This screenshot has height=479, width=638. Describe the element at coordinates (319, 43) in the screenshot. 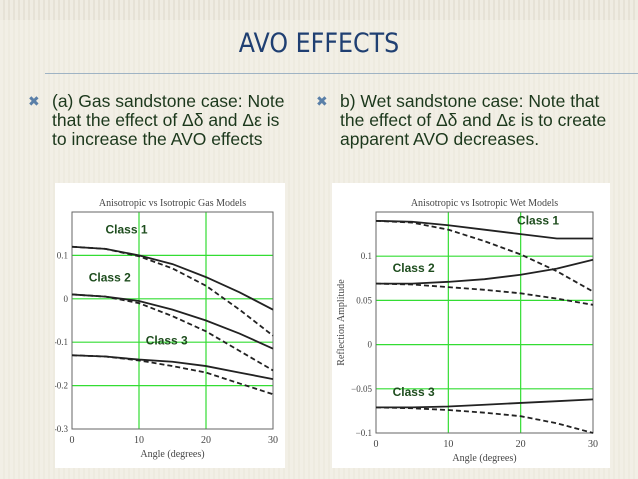

I see `slide-title: AVO EFFECTS` at that location.